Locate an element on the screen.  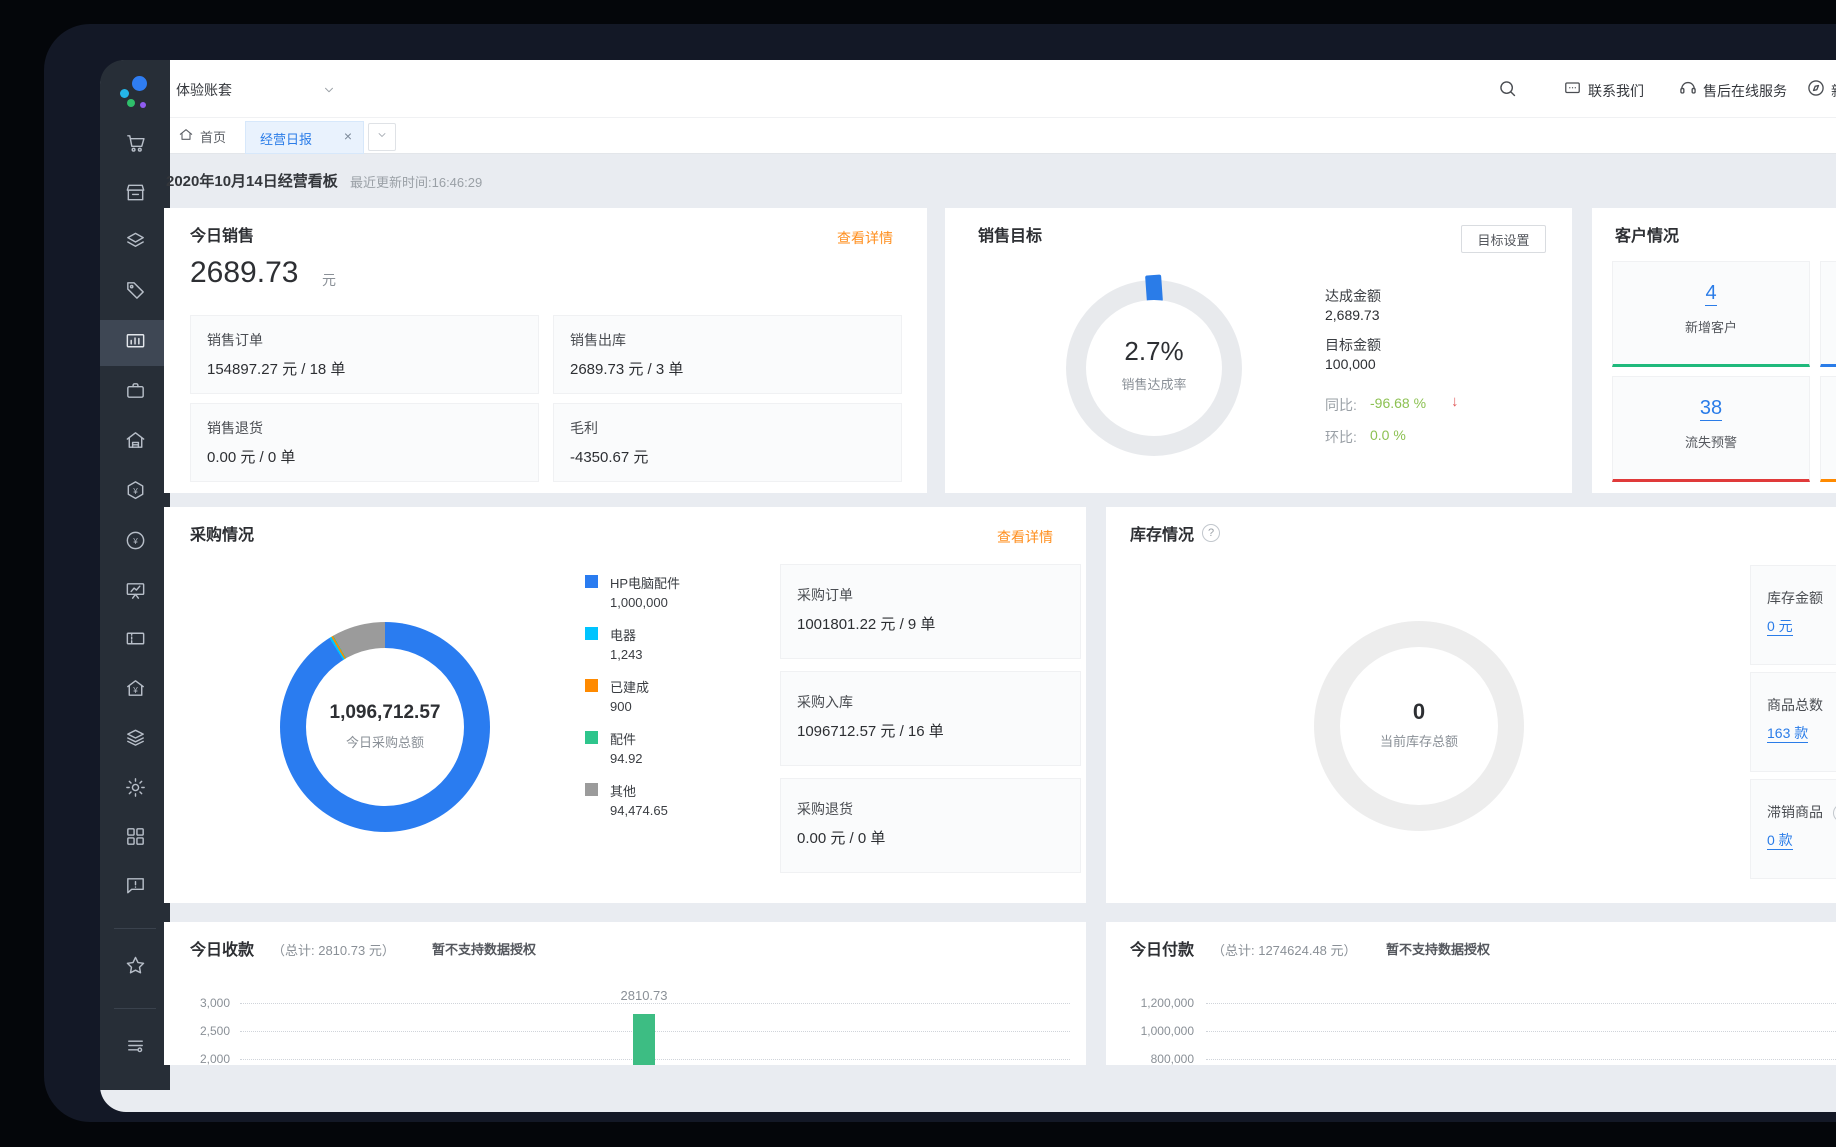
chevron-down-icon is located at coordinates (382, 137).